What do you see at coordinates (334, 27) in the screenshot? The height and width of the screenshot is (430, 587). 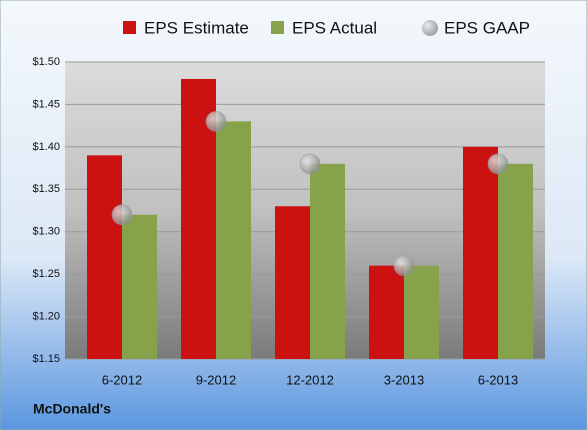 I see `legend-label: EPS Actual` at bounding box center [334, 27].